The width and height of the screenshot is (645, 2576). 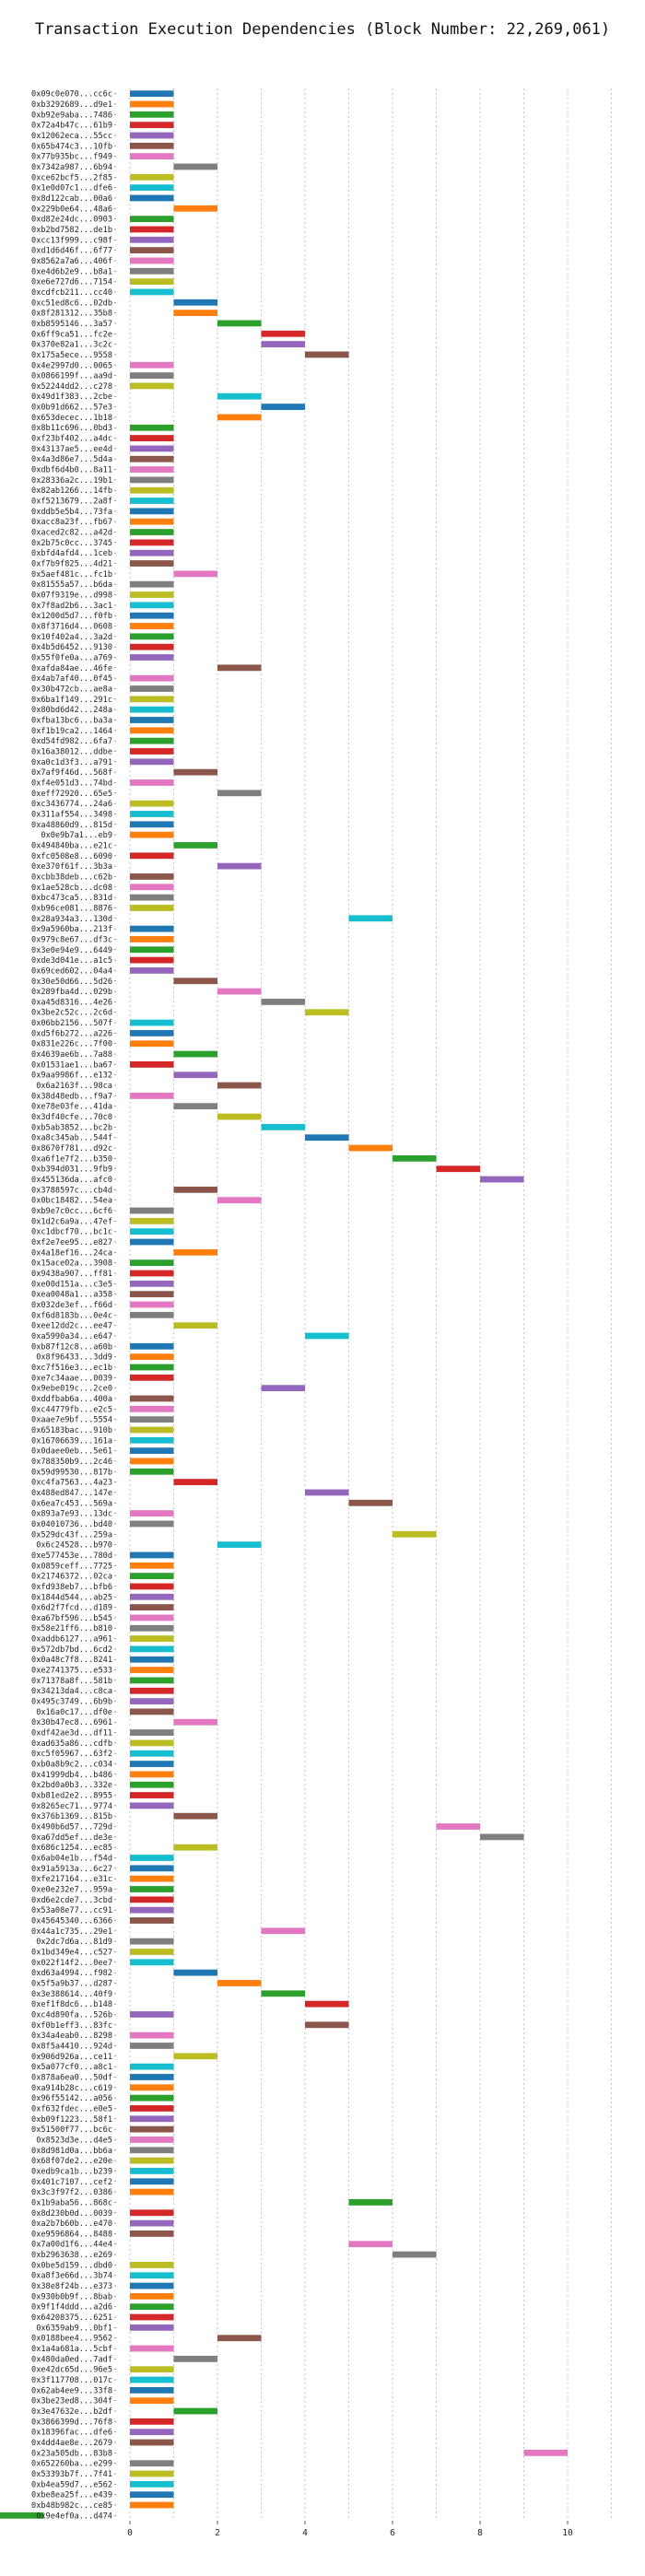 I want to click on tx-hash-label: 0xd63a4994...f982, so click(x=71, y=1973).